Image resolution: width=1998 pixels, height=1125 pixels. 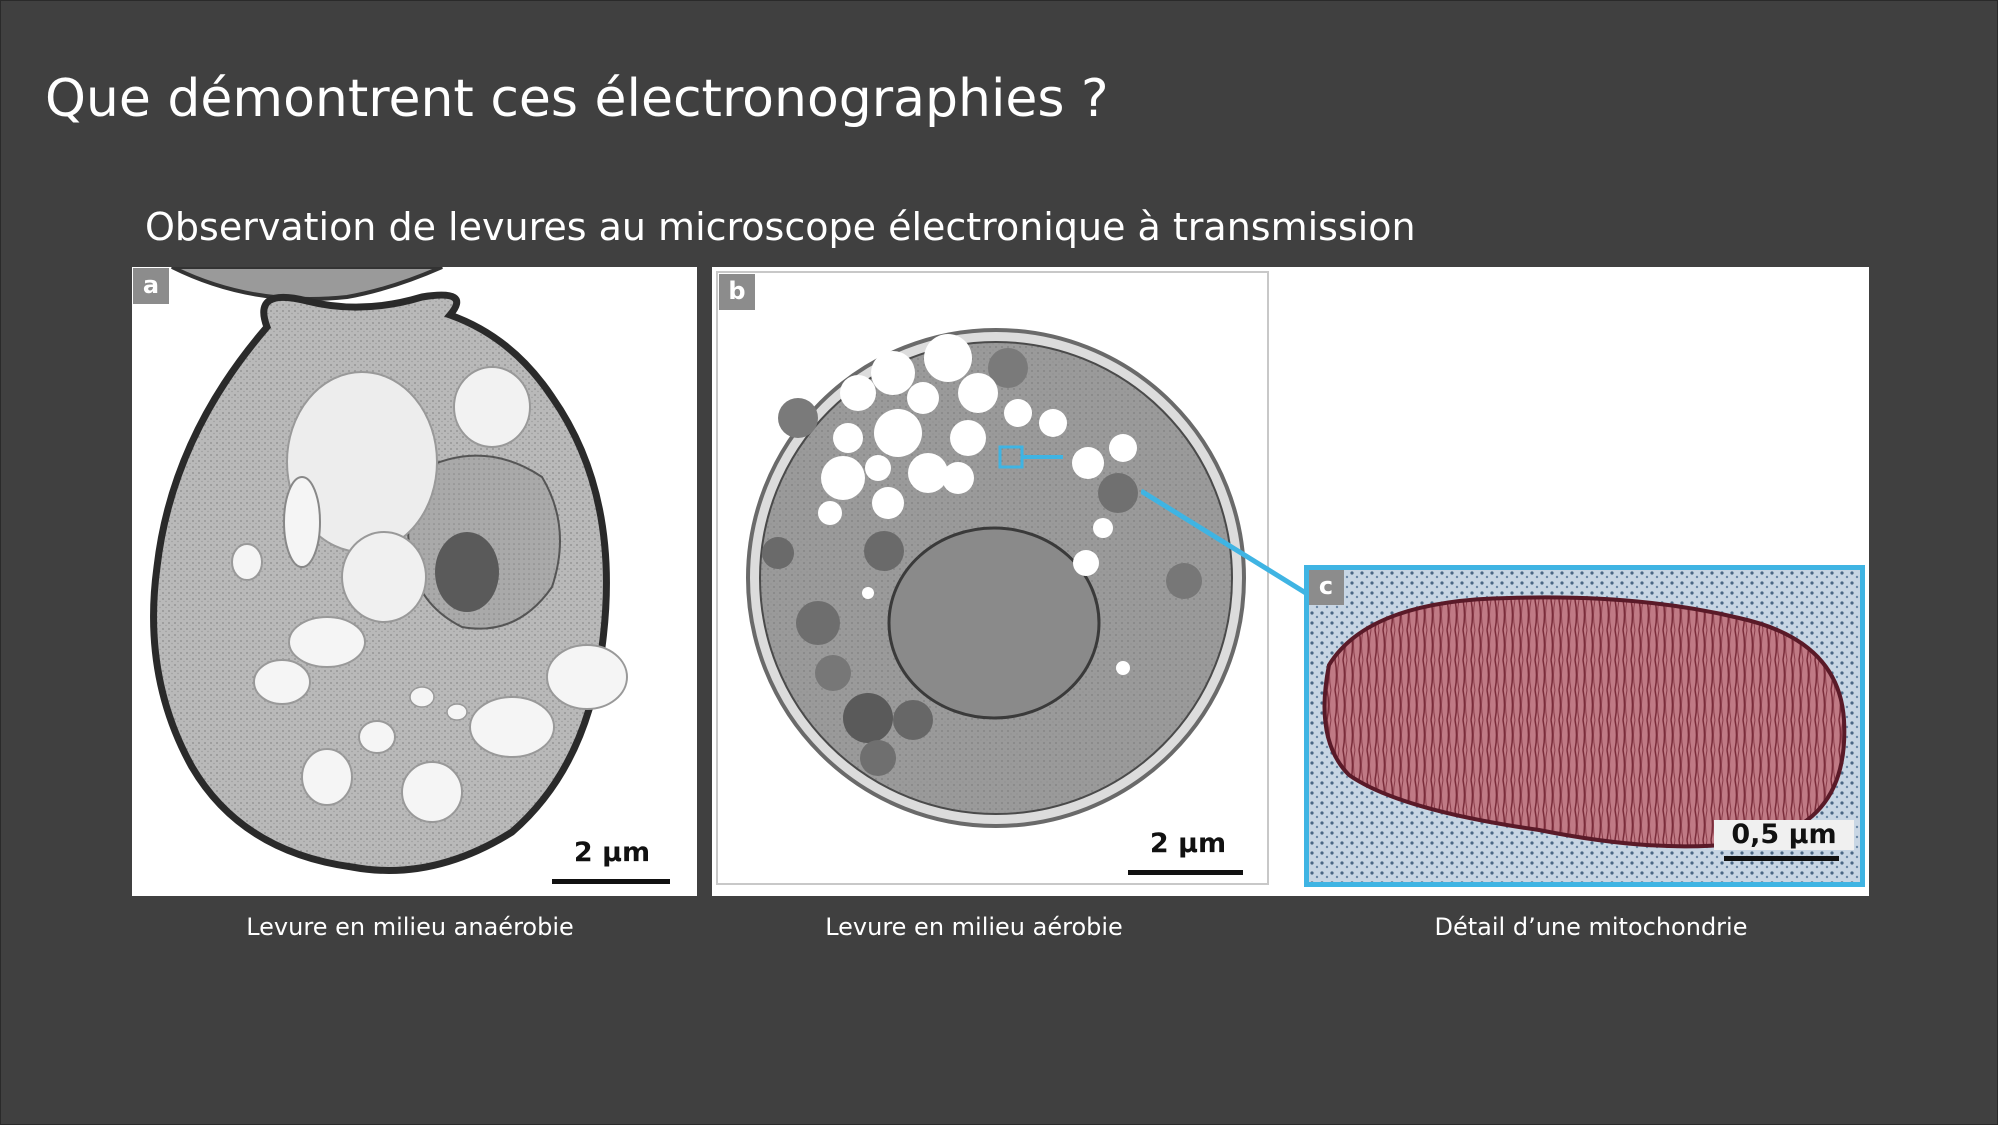 What do you see at coordinates (1226, 543) in the screenshot?
I see `zoom-connector-line` at bounding box center [1226, 543].